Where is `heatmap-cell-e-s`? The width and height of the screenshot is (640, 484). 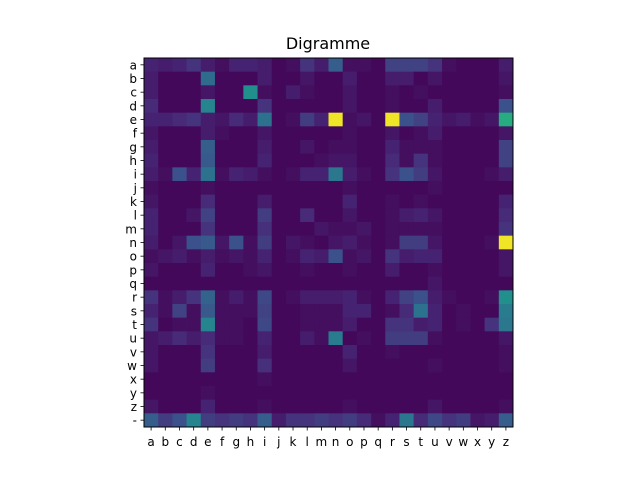
heatmap-cell-e-s is located at coordinates (407, 119).